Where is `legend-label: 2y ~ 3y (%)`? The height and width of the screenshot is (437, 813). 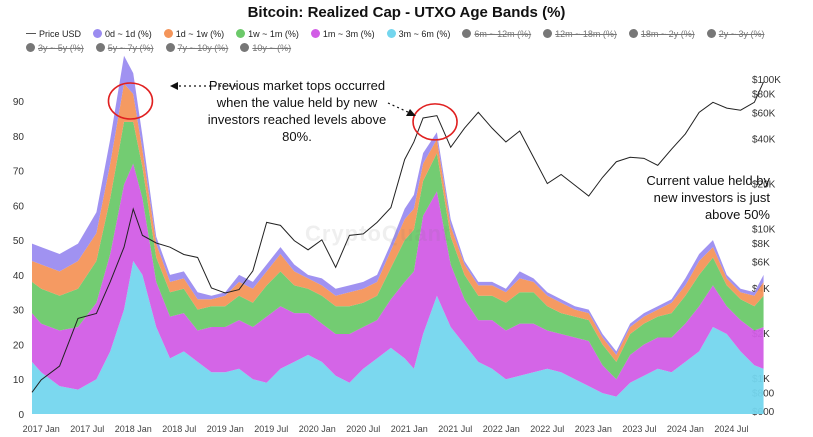
legend-label: 2y ~ 3y (%) is located at coordinates (741, 34).